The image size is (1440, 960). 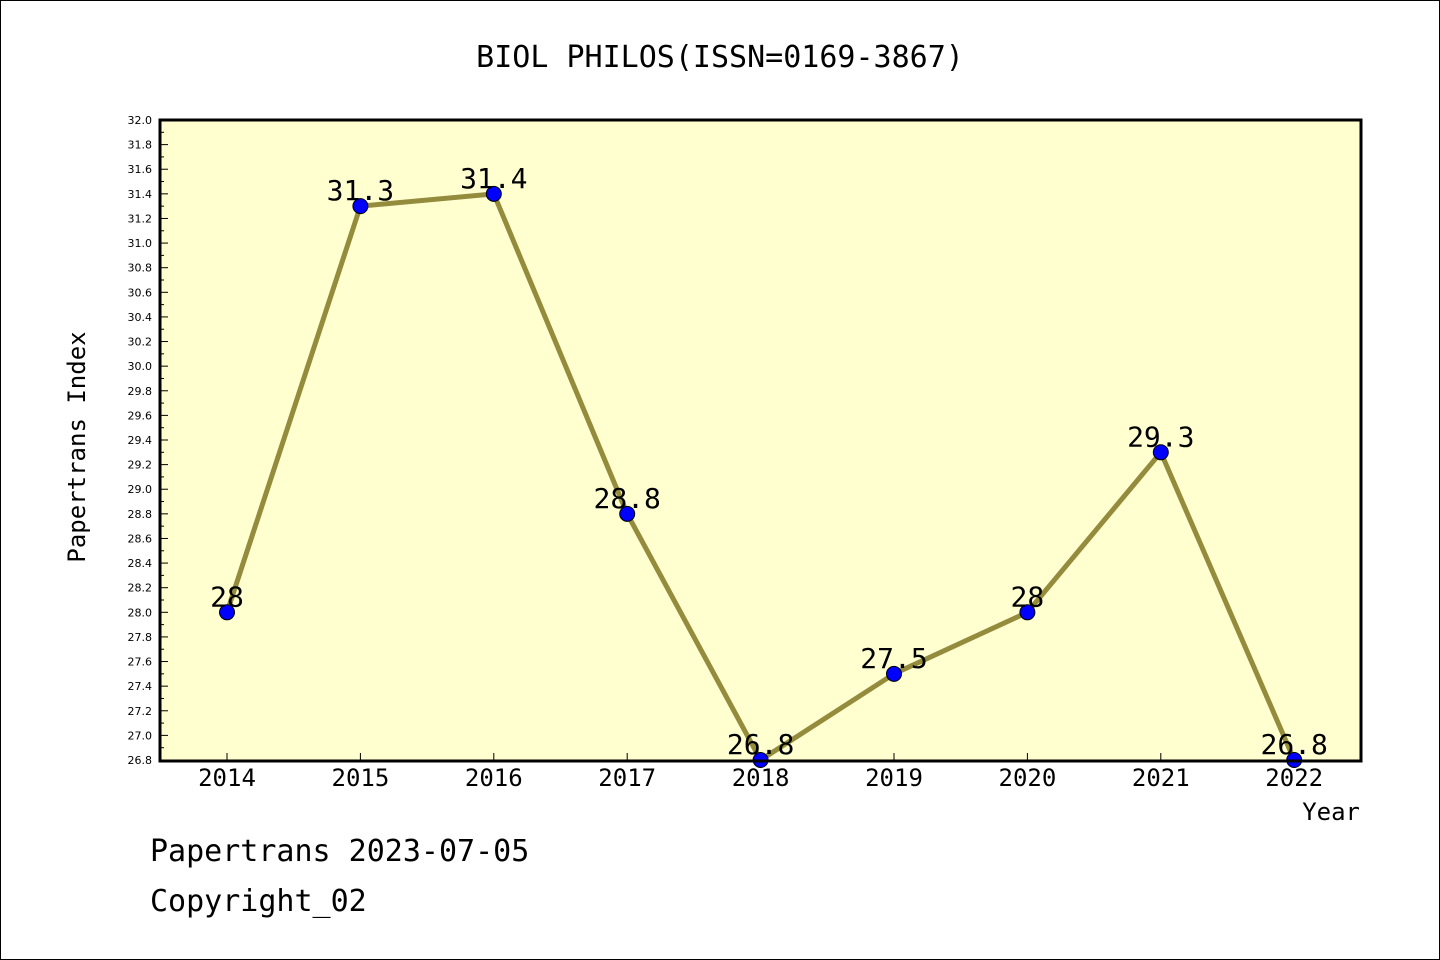 I want to click on y-tick-label: 30.2, so click(x=140, y=342).